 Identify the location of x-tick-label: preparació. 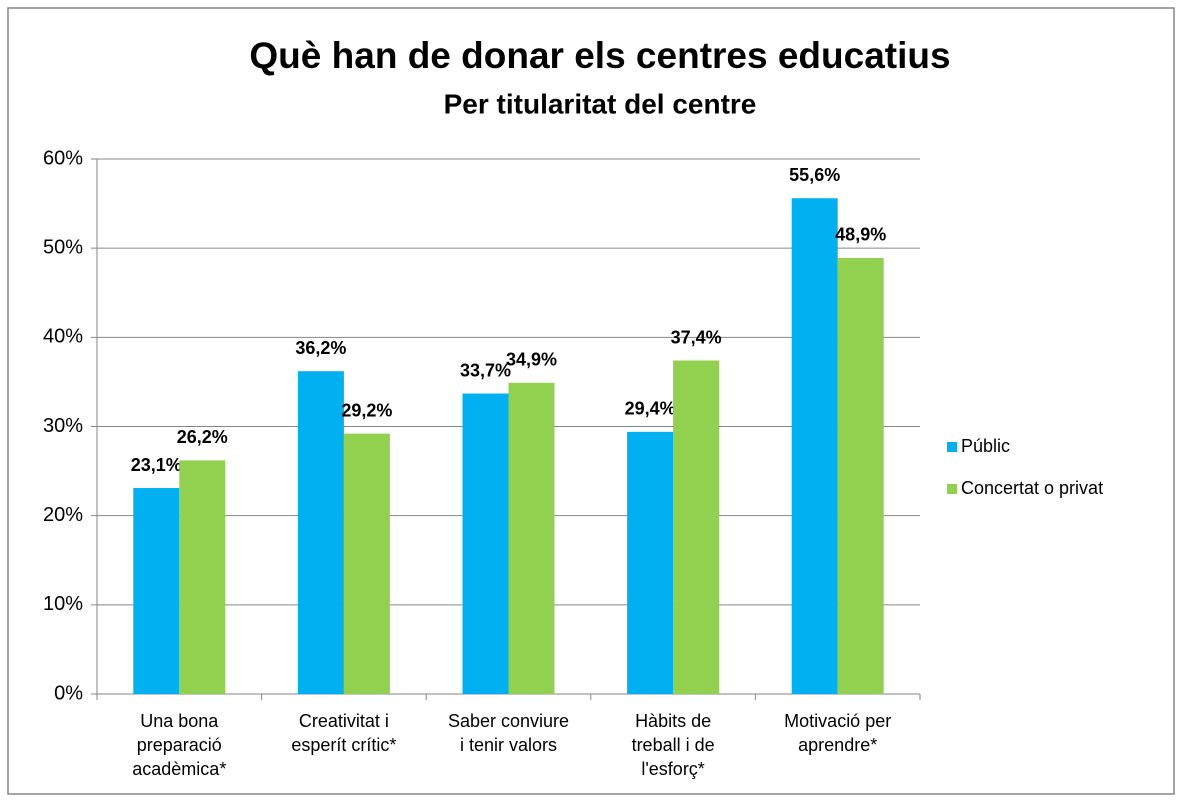
(179, 745).